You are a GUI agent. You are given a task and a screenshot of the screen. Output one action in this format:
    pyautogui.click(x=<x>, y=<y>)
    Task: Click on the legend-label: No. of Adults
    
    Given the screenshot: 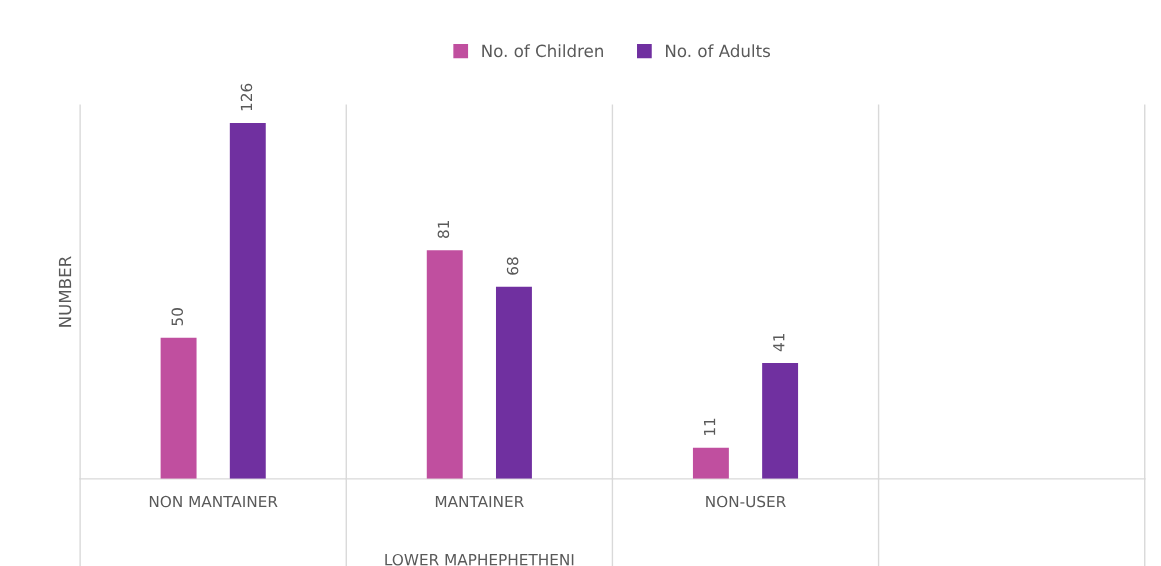 What is the action you would take?
    pyautogui.click(x=718, y=51)
    